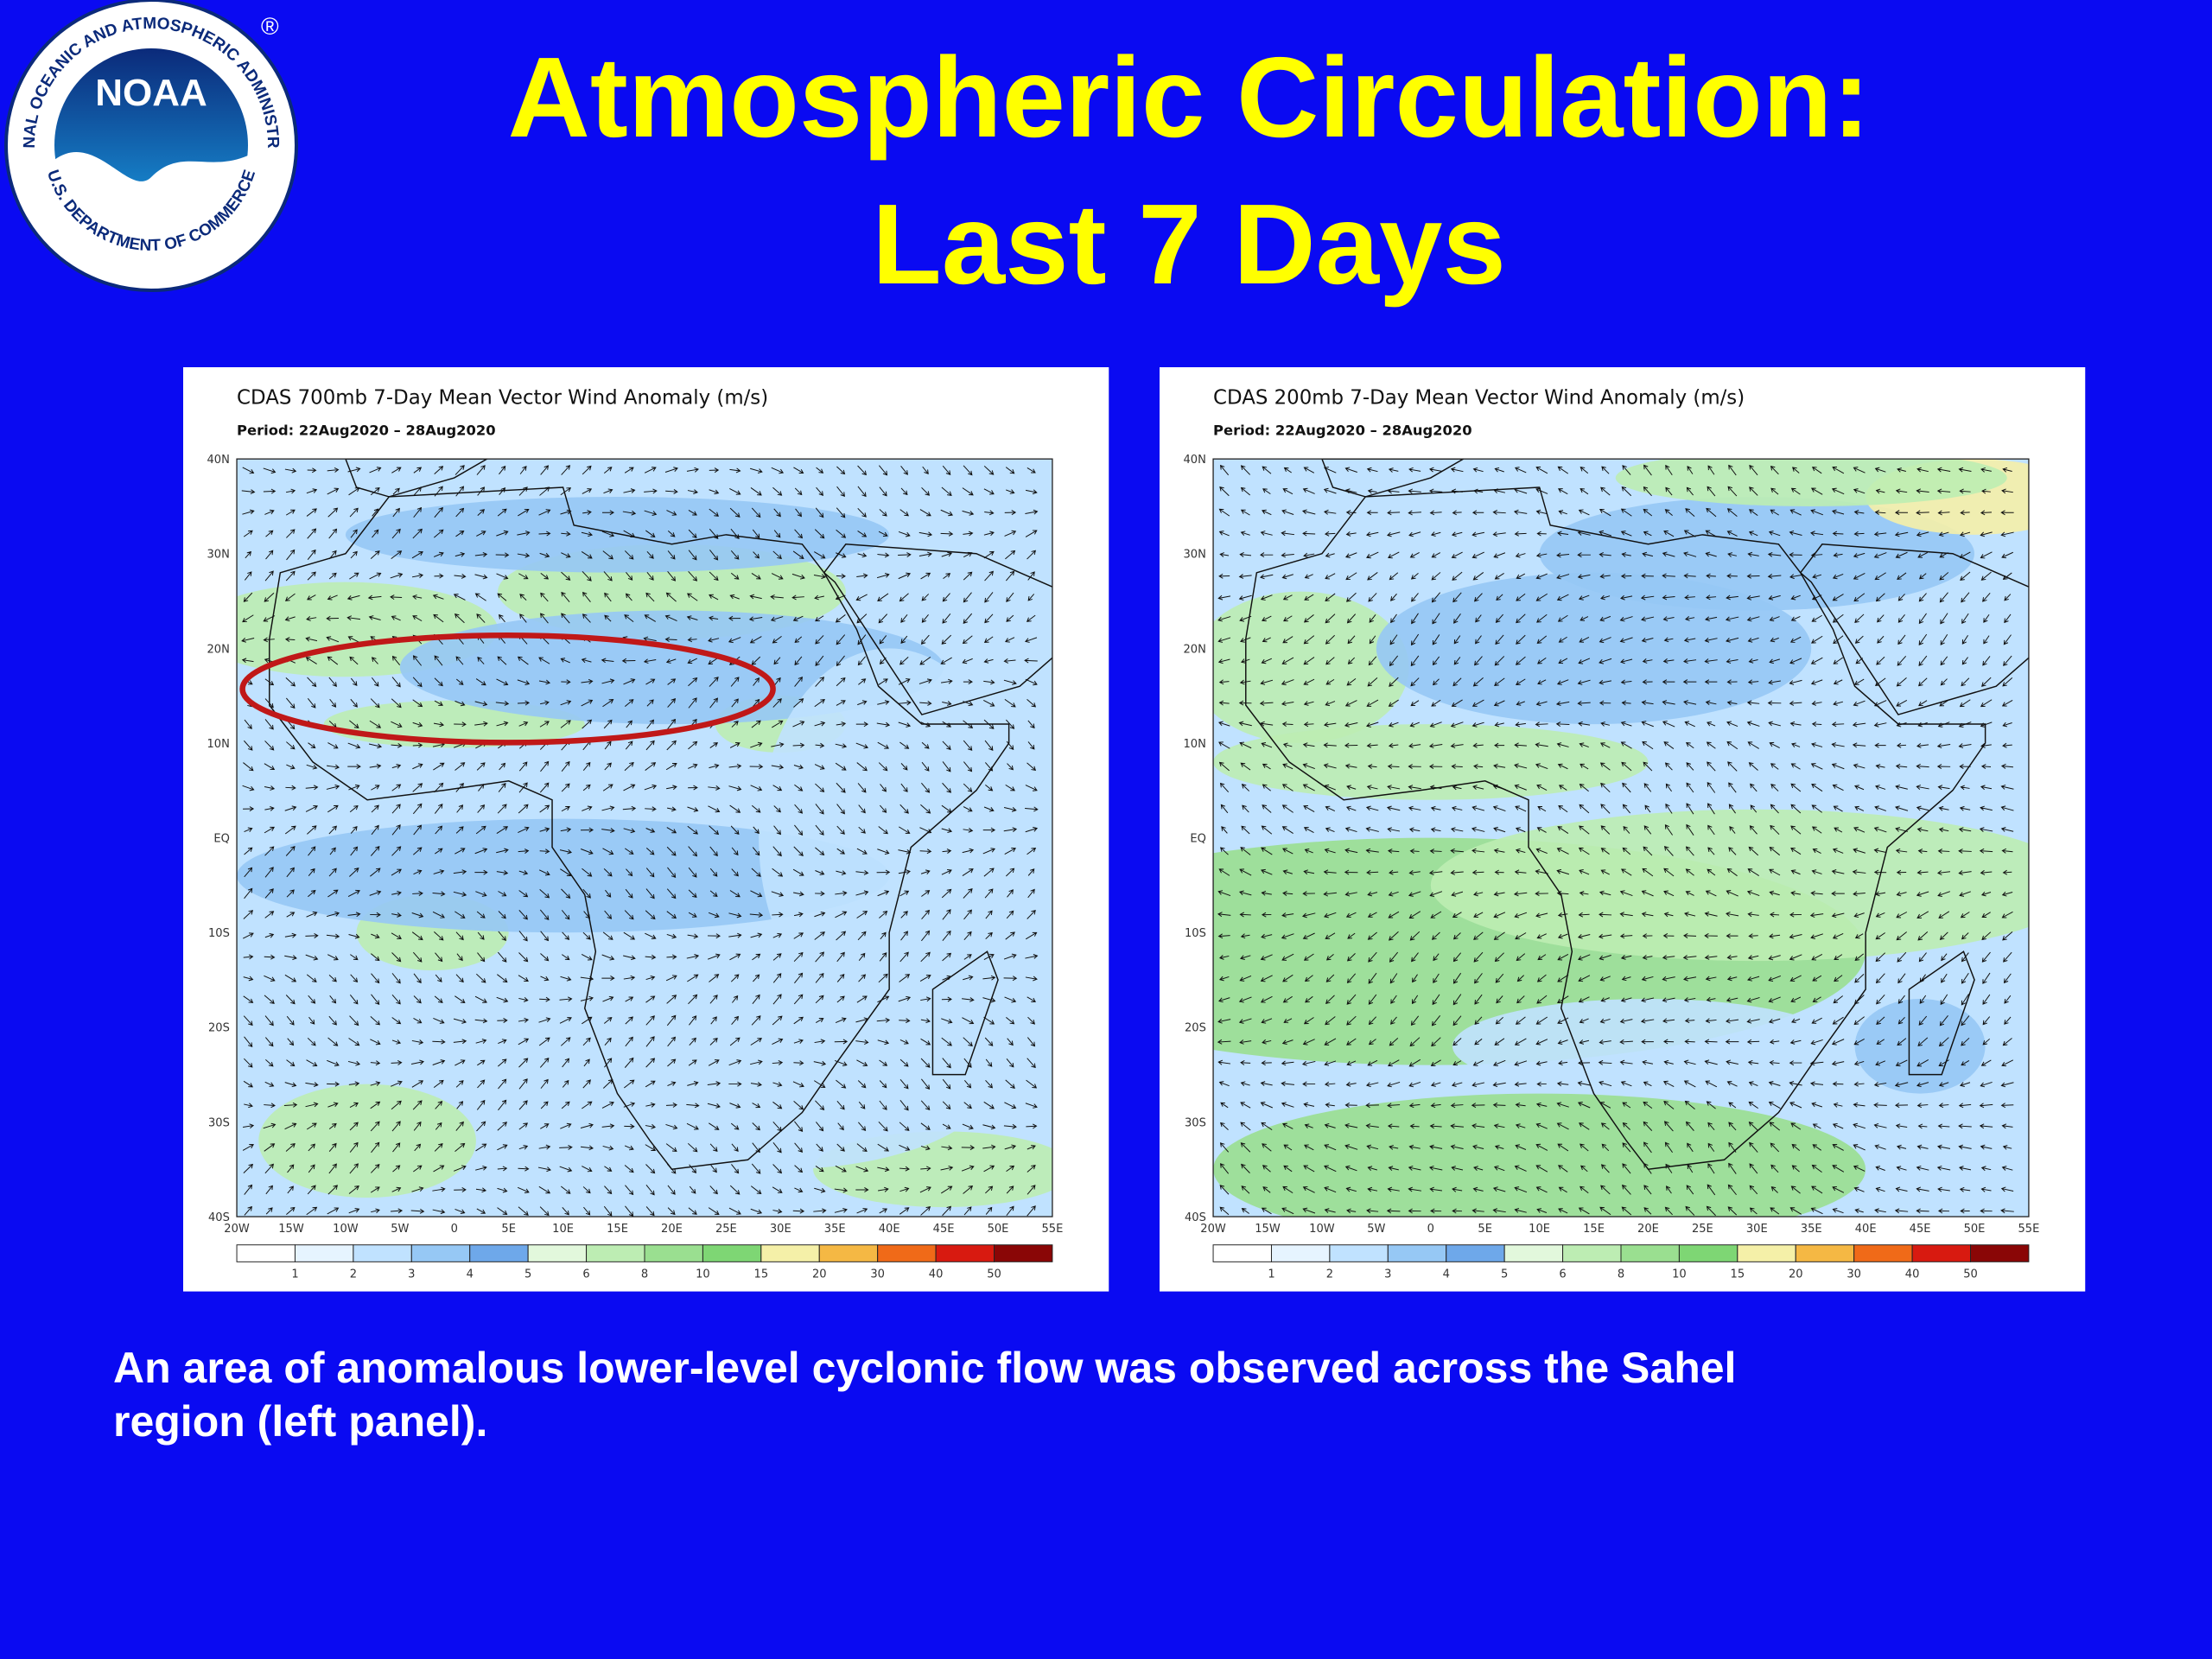  Describe the element at coordinates (151, 93) in the screenshot. I see `logo-center: NOAA` at that location.